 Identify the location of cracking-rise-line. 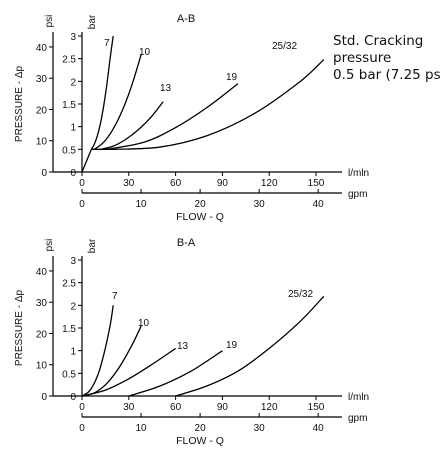
(86, 161).